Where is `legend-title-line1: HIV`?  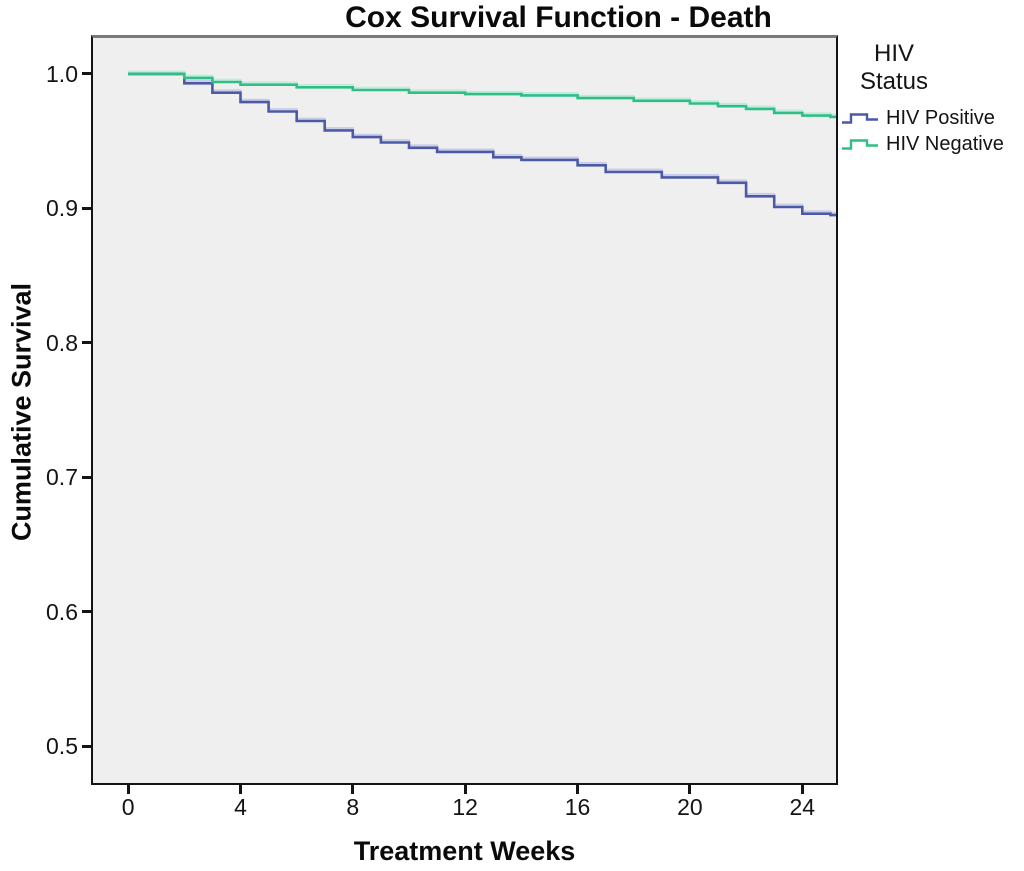
legend-title-line1: HIV is located at coordinates (893, 53).